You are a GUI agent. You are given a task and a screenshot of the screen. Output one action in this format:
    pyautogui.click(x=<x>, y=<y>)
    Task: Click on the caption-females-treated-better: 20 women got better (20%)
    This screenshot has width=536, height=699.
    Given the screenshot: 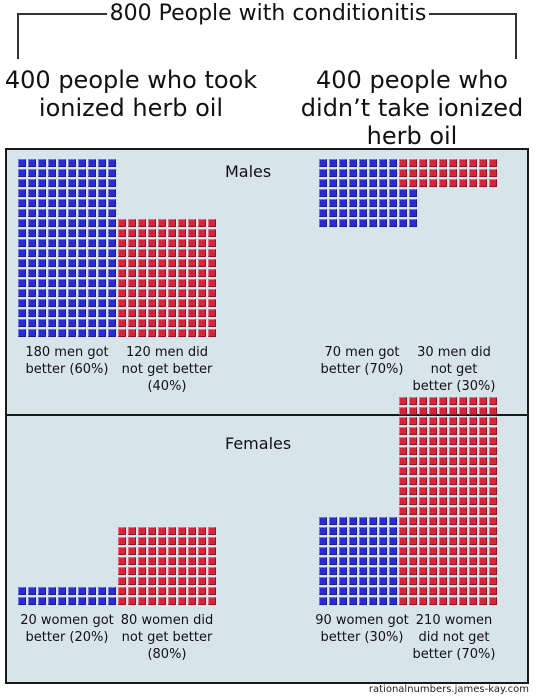 What is the action you would take?
    pyautogui.click(x=67, y=629)
    